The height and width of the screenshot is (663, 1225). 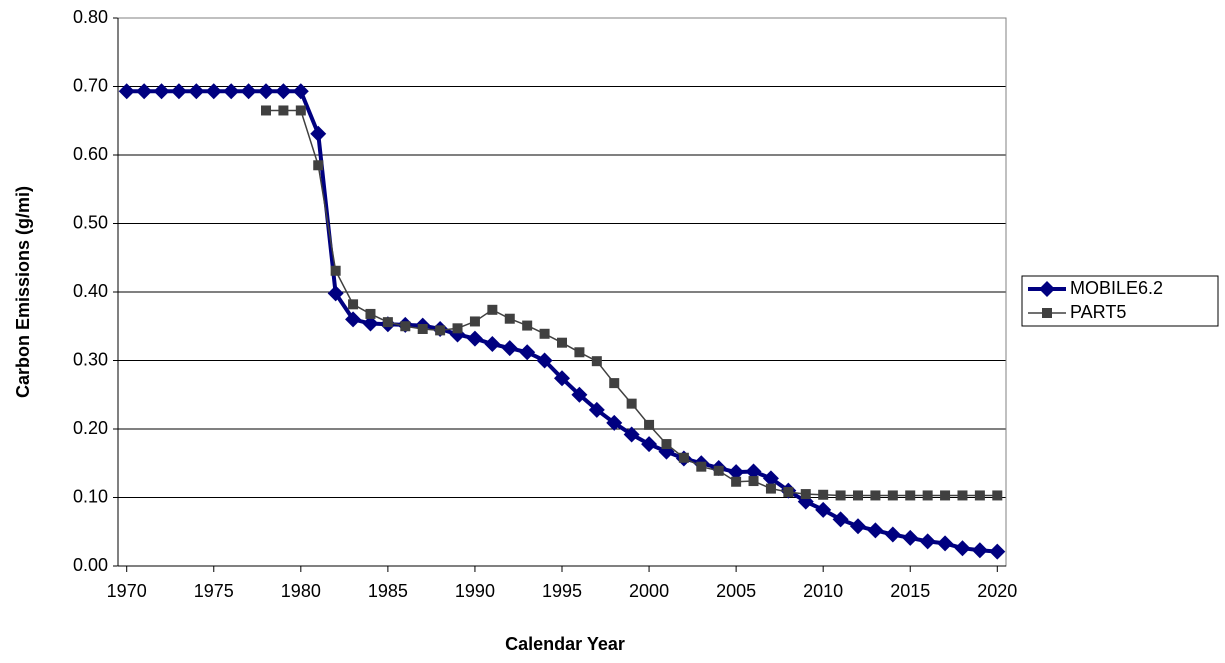 I want to click on y-axis-label: Carbon Emissions (g/mi), so click(x=23, y=292).